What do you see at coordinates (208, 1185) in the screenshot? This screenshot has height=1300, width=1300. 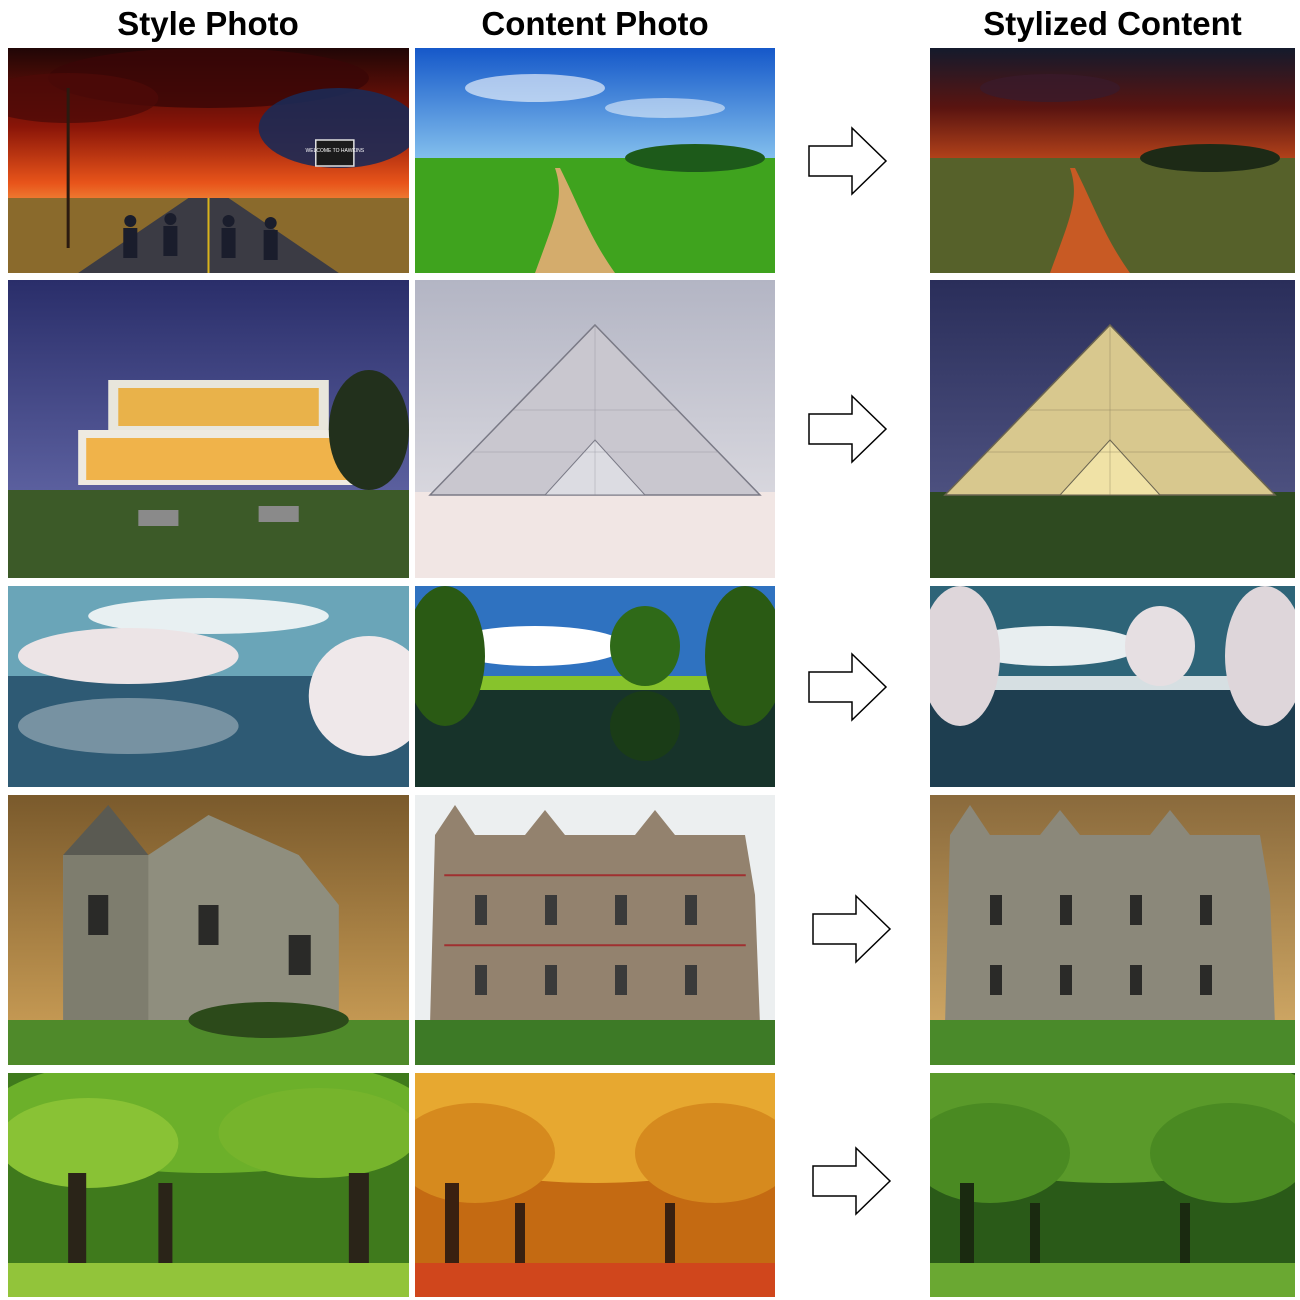 I see `row5-style-photo` at bounding box center [208, 1185].